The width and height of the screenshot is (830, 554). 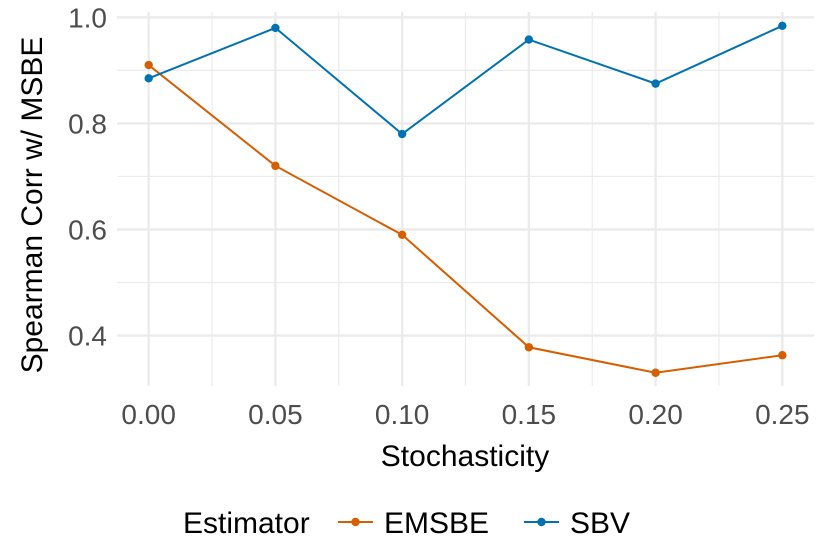 What do you see at coordinates (402, 414) in the screenshot?
I see `x-tick-label: 0.10` at bounding box center [402, 414].